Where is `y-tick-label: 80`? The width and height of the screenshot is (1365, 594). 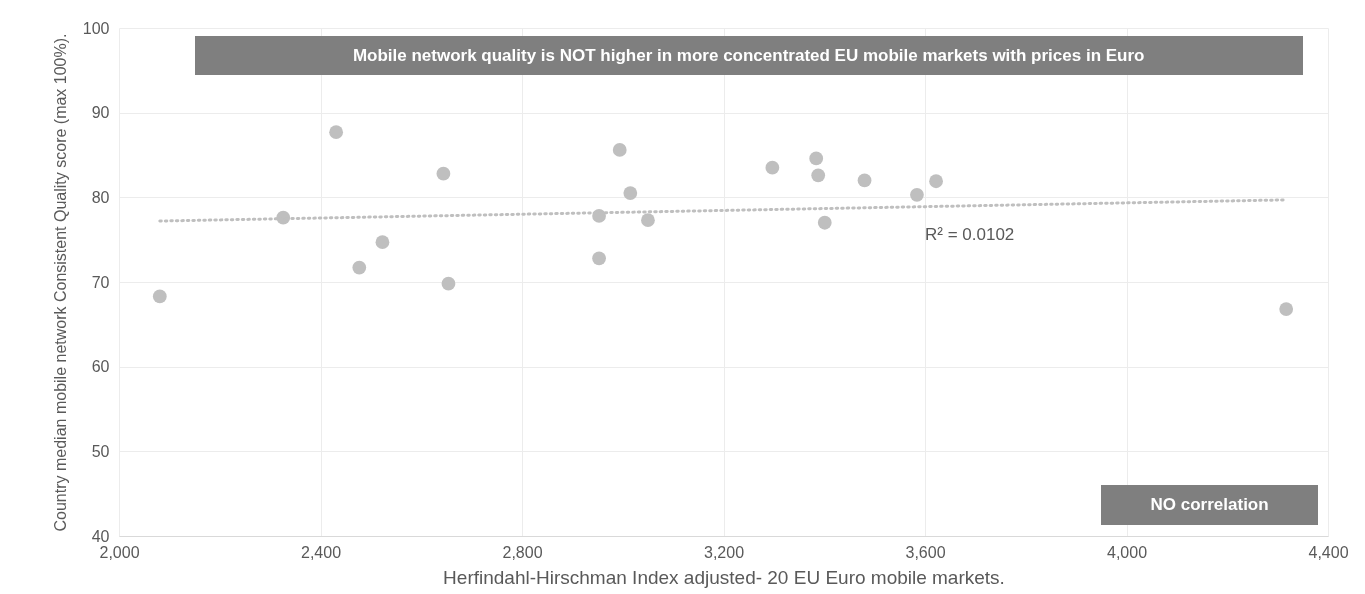
y-tick-label: 80 is located at coordinates (100, 197).